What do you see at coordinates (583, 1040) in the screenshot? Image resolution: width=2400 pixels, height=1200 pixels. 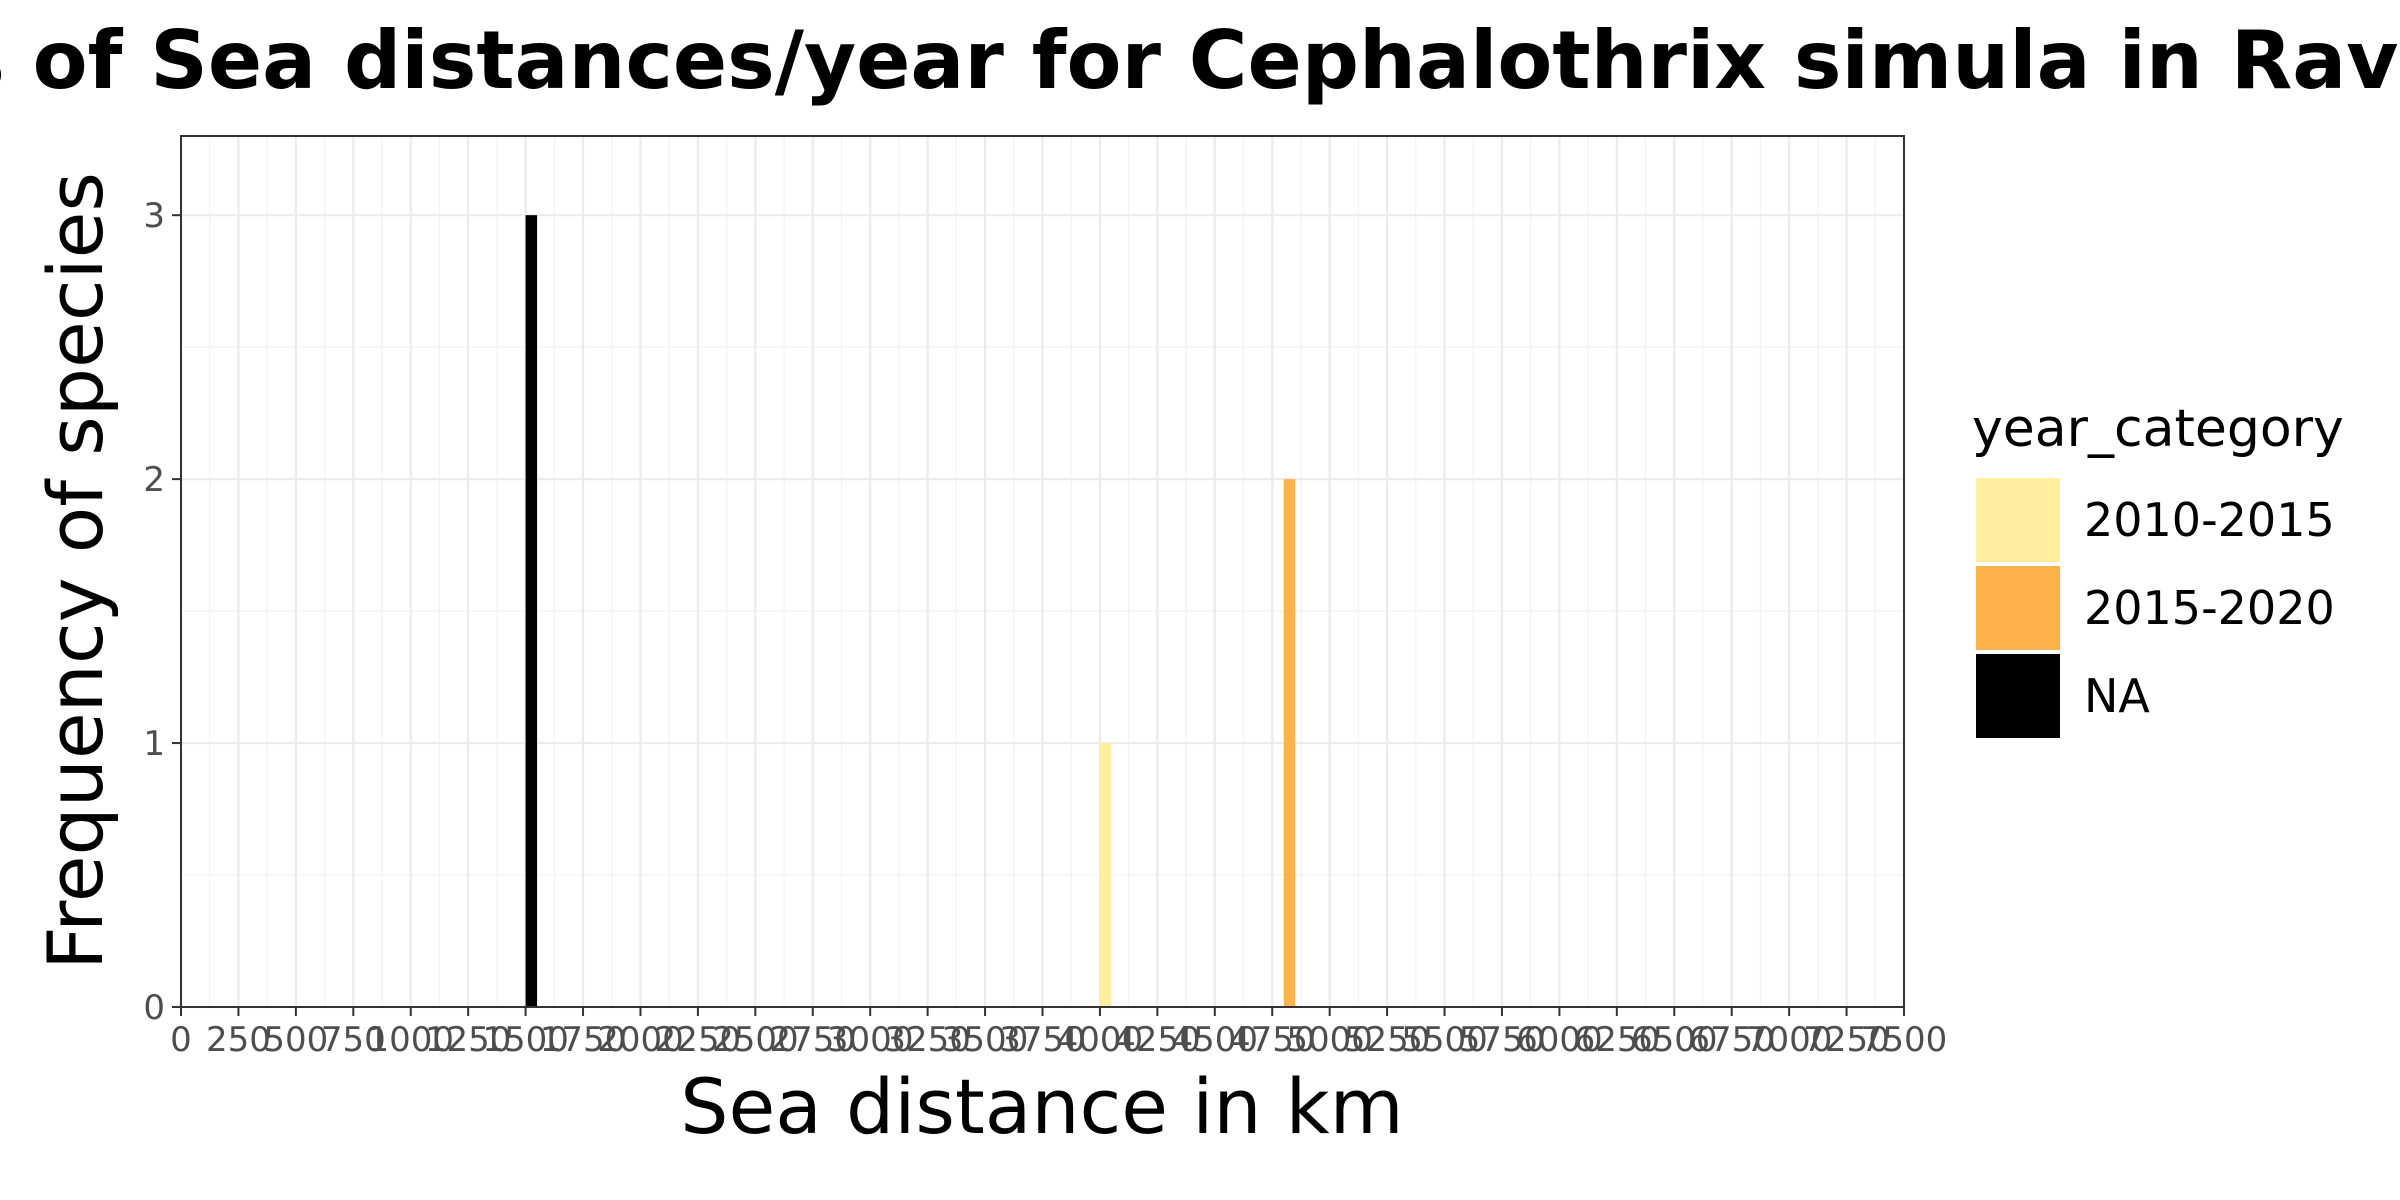 I see `x-tick-label: 1750` at bounding box center [583, 1040].